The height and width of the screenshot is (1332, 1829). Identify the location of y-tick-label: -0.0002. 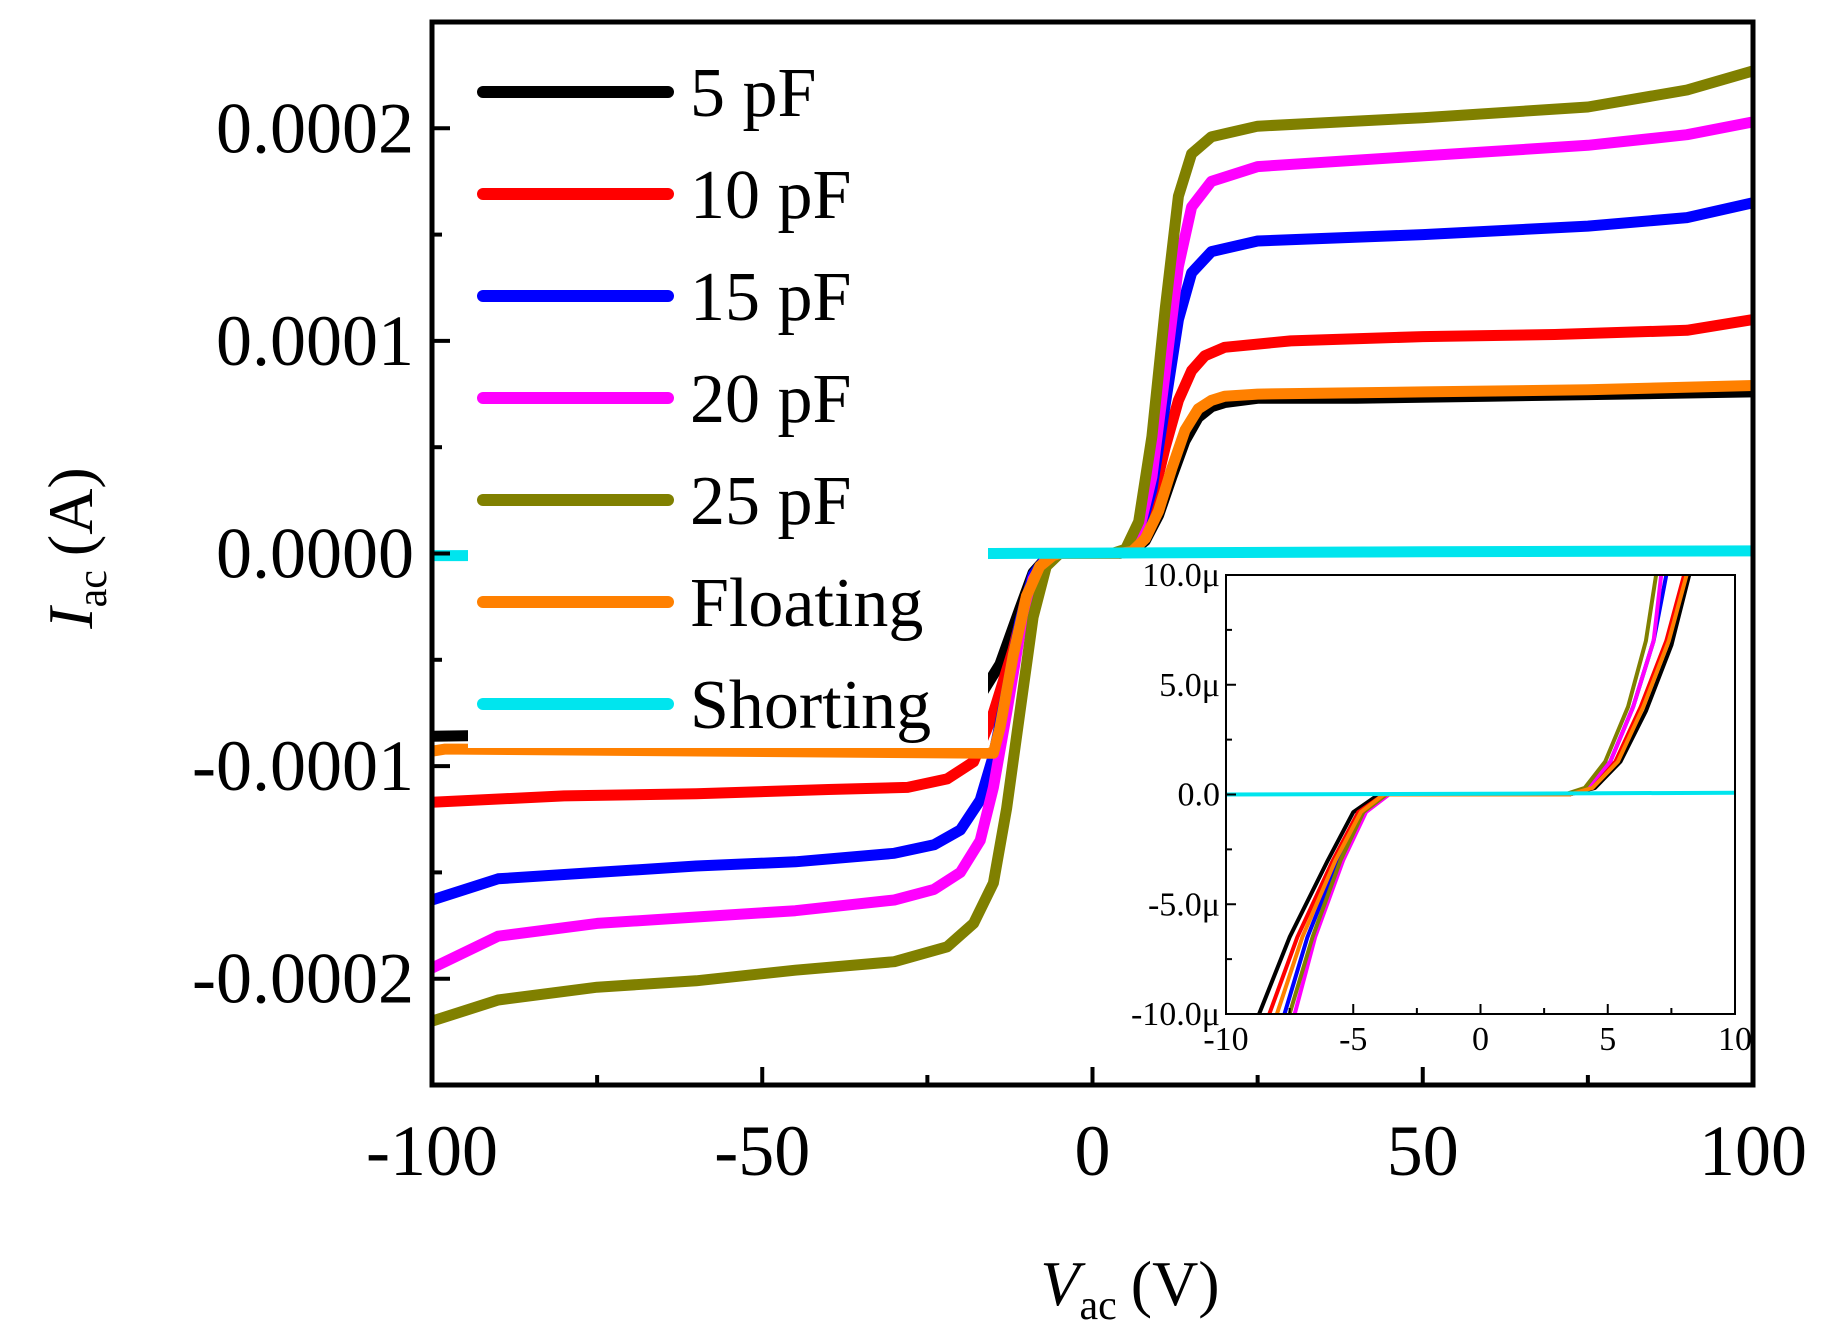
(303, 979).